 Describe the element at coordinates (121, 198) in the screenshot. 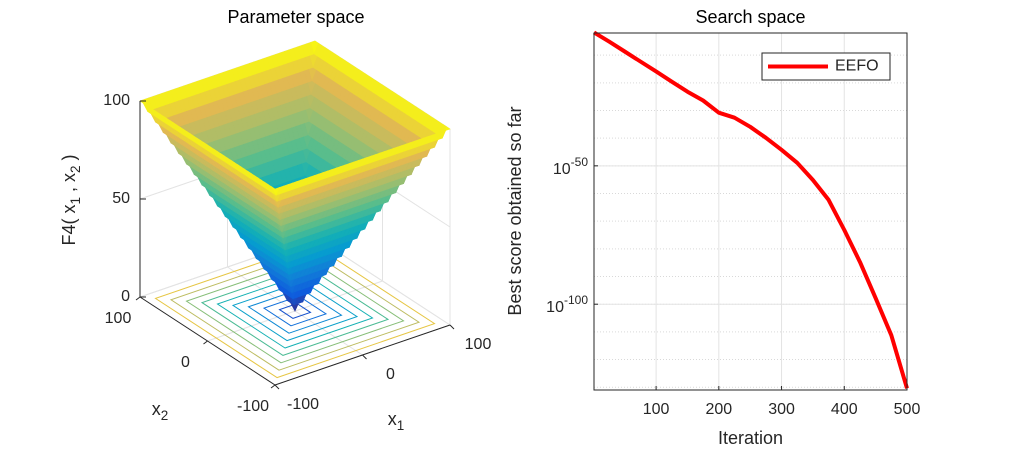

I see `z-tick-label: 50` at that location.